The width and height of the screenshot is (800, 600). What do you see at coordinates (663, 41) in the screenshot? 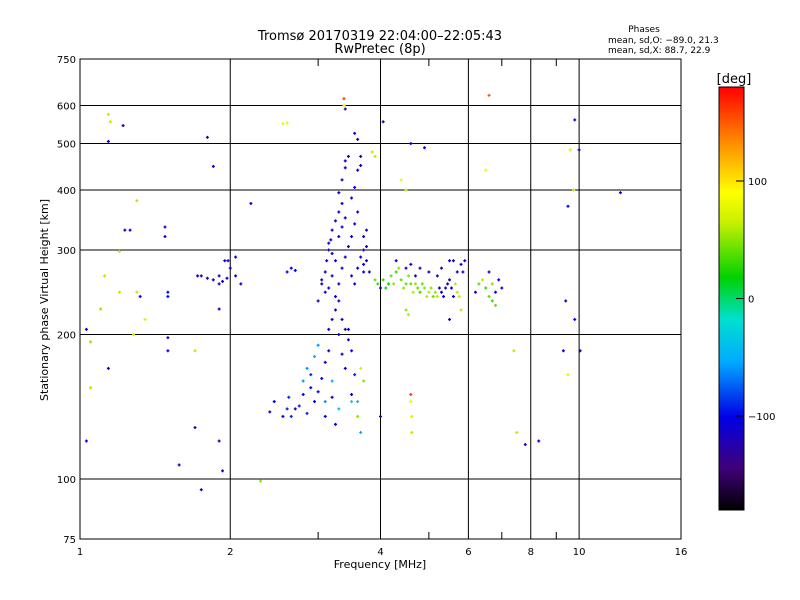
I see `legend-line-o: mean, sd,O: −89.0, 21.3` at bounding box center [663, 41].